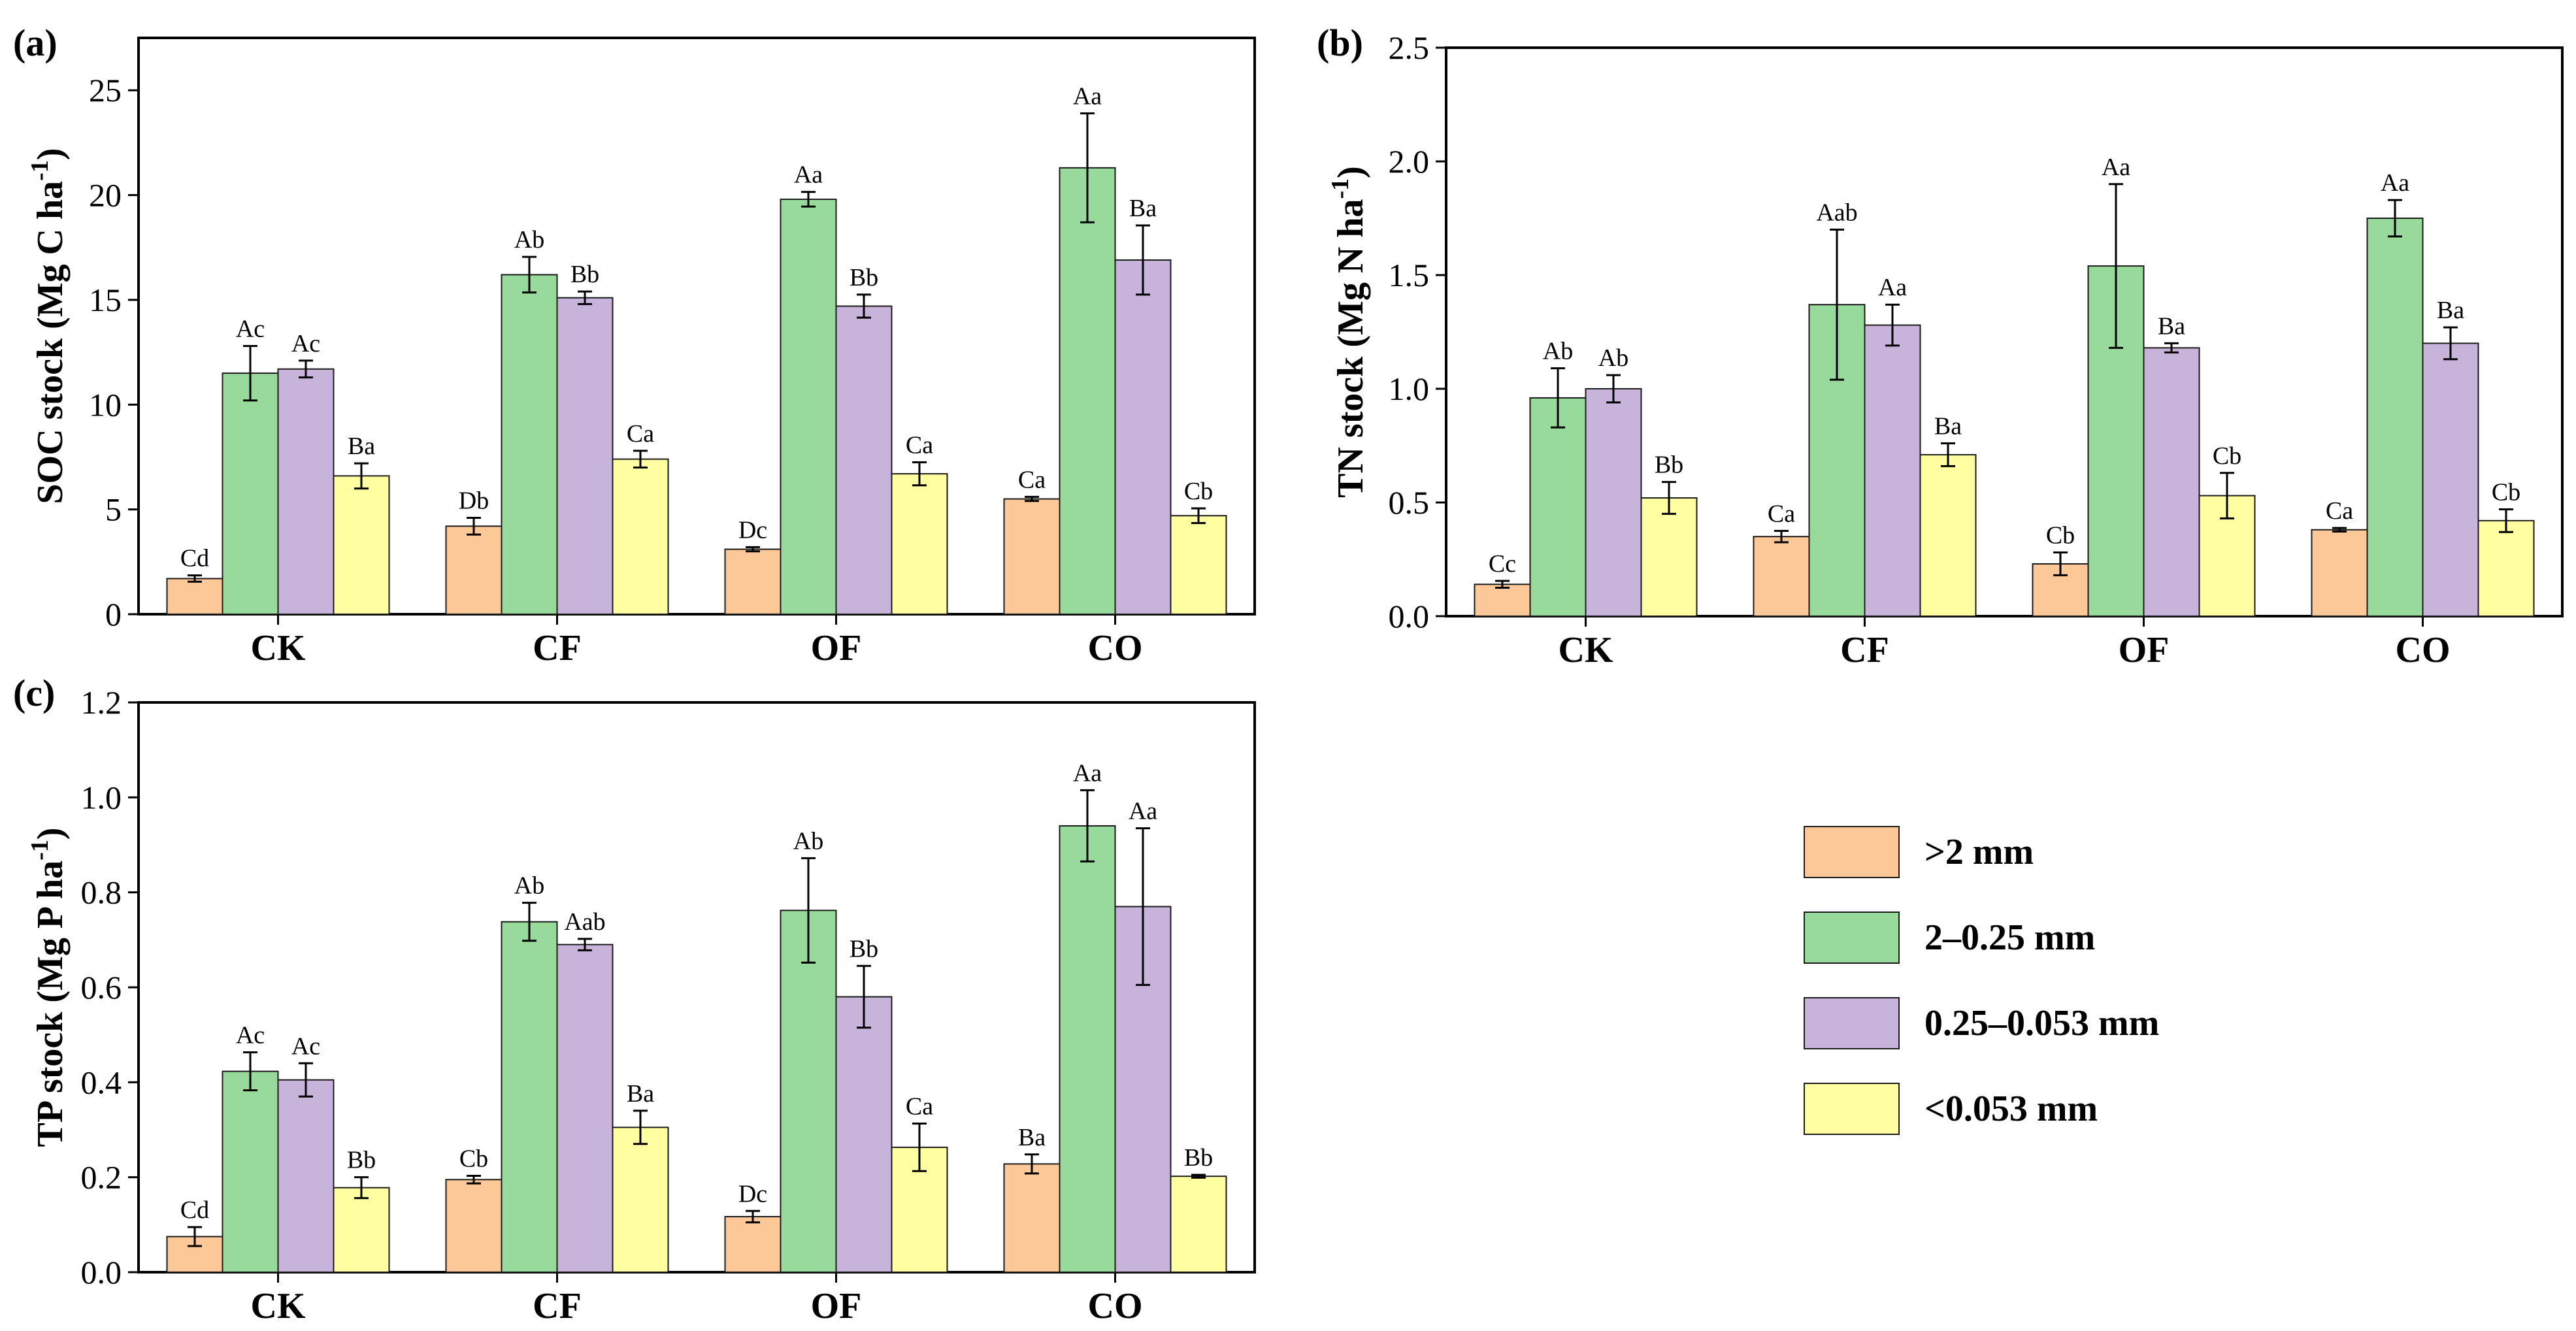 This screenshot has width=2576, height=1331. I want to click on bar-of-0-053-mm, so click(919, 544).